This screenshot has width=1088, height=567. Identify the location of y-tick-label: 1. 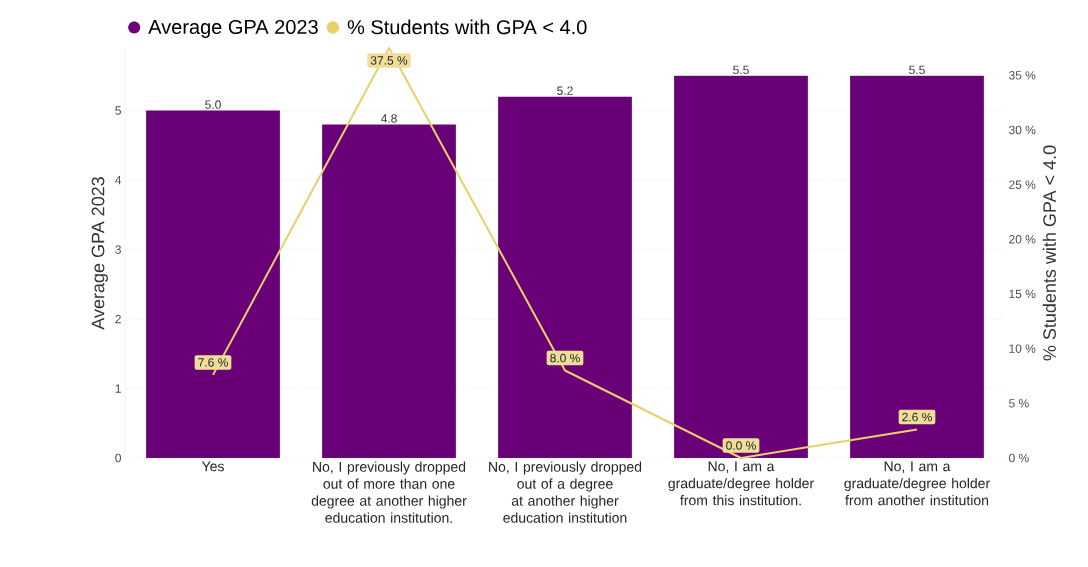
(118, 388).